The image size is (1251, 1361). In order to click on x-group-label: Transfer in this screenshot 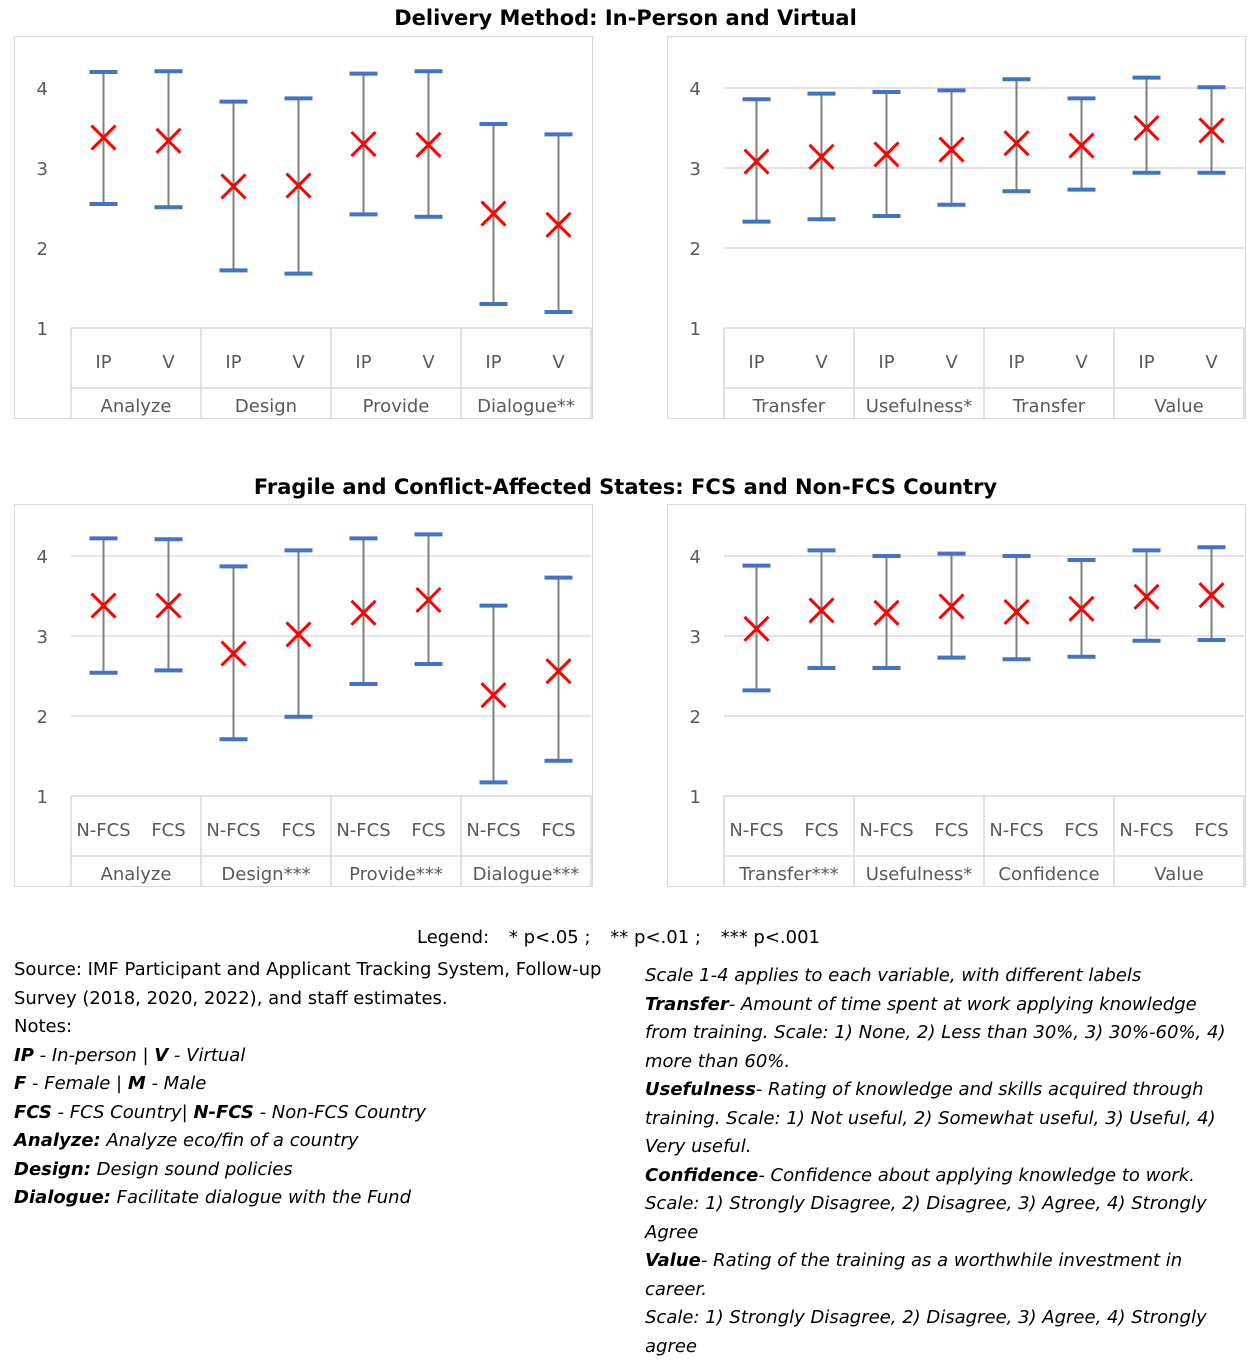, I will do `click(789, 406)`.